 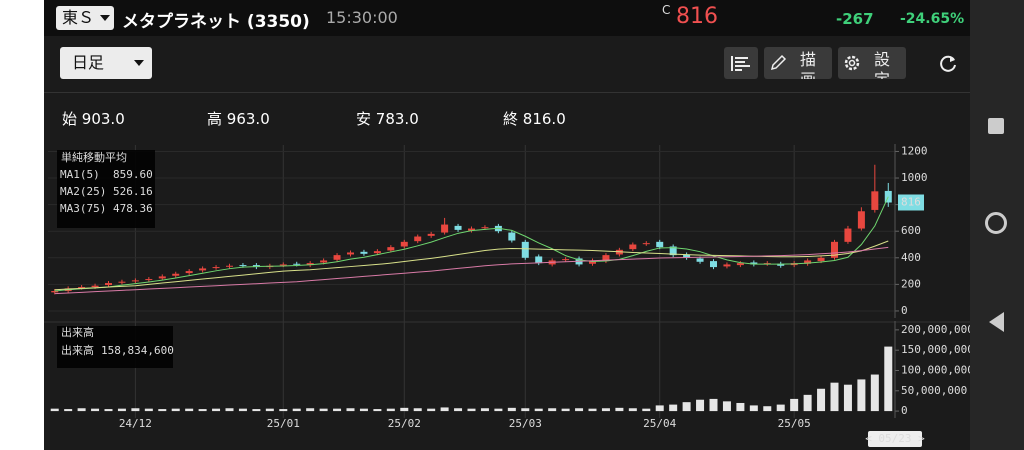 What do you see at coordinates (362, 17) in the screenshot?
I see `time: 15:30:00` at bounding box center [362, 17].